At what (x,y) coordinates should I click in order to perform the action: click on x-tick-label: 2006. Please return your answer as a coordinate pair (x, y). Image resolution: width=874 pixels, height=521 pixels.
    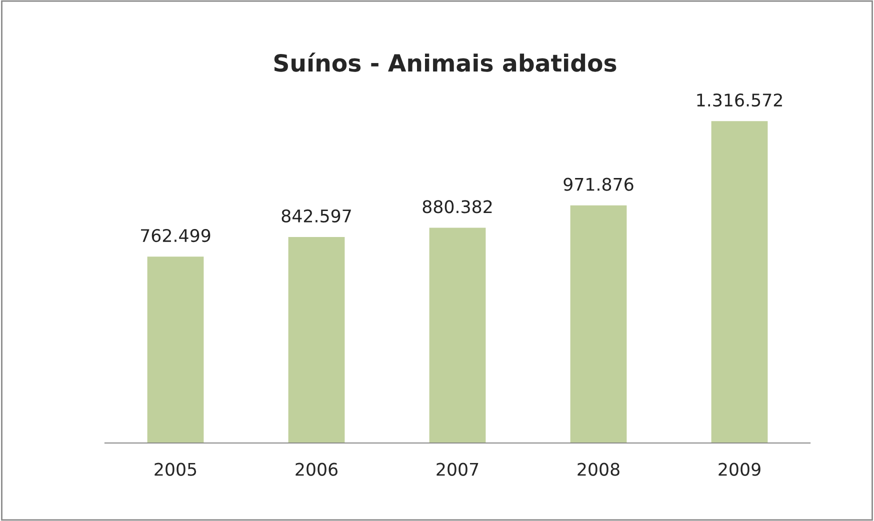
    Looking at the image, I should click on (317, 469).